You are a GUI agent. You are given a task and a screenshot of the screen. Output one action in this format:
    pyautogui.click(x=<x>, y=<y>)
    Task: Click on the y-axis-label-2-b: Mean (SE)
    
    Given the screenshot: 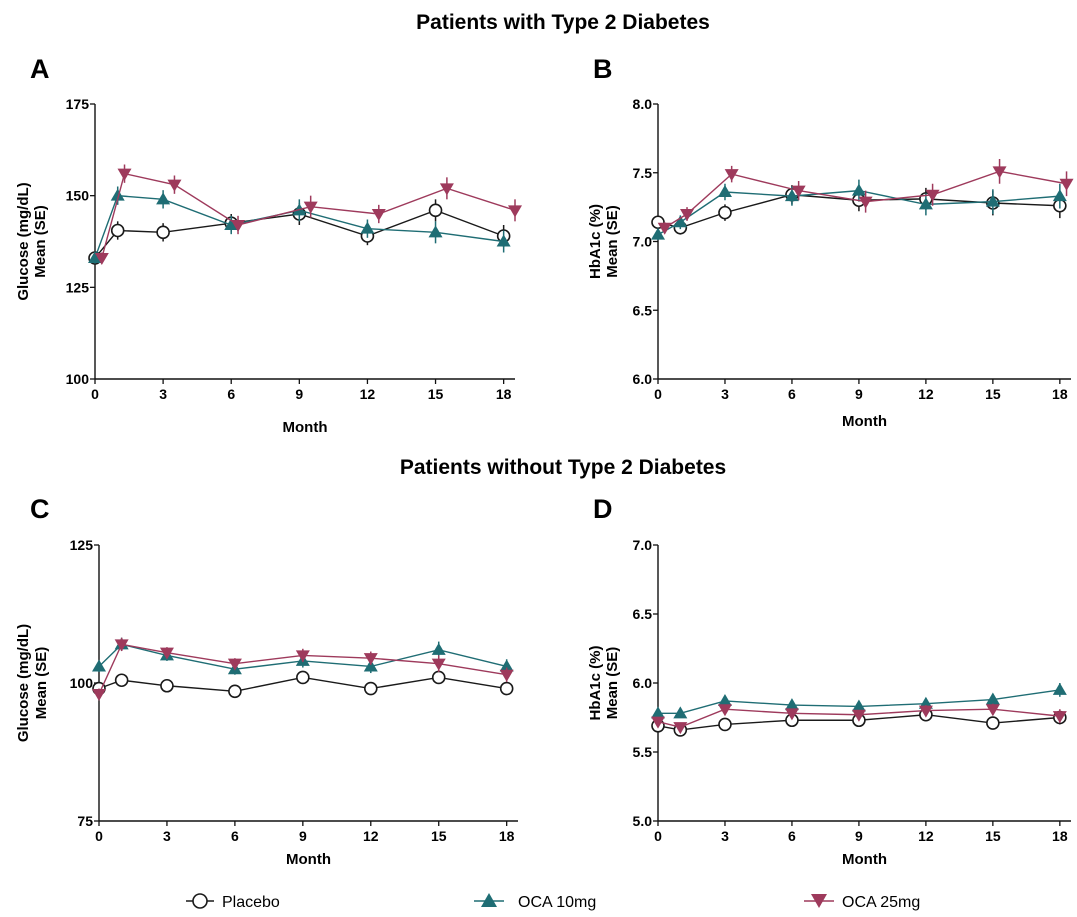 What is the action you would take?
    pyautogui.click(x=612, y=241)
    